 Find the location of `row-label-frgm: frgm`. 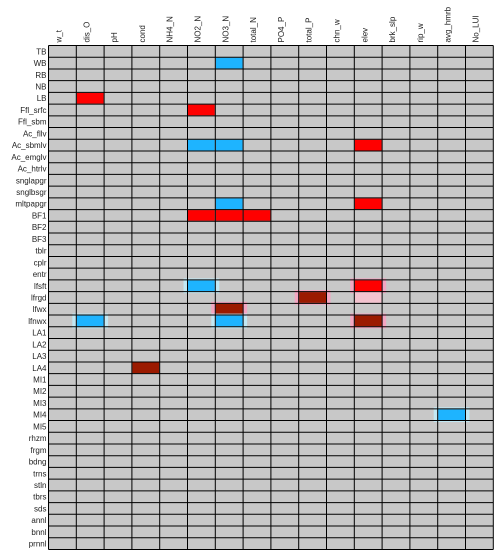

row-label-frgm: frgm is located at coordinates (39, 450).